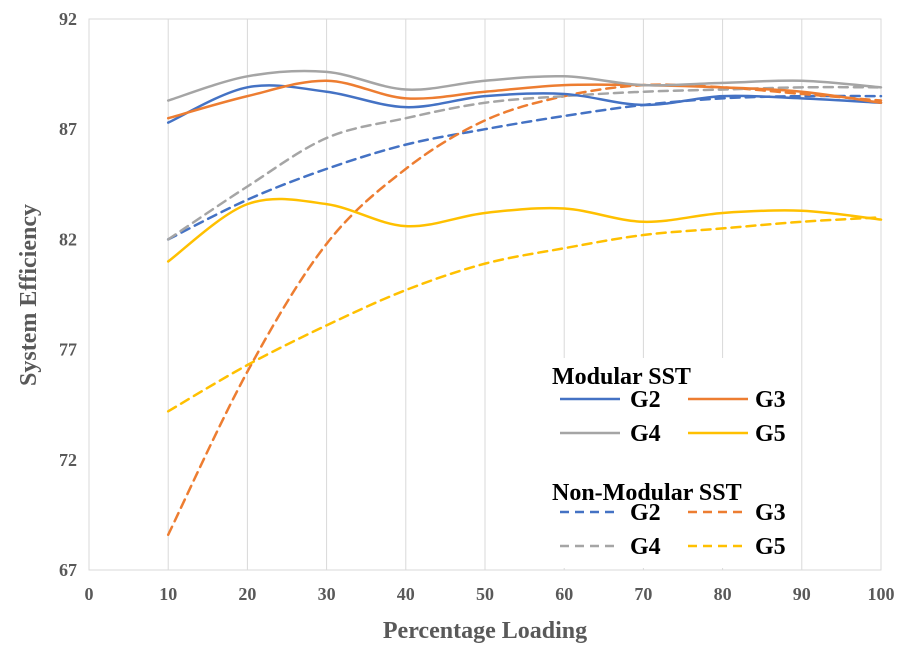  Describe the element at coordinates (564, 594) in the screenshot. I see `x-tick-label: 60` at that location.